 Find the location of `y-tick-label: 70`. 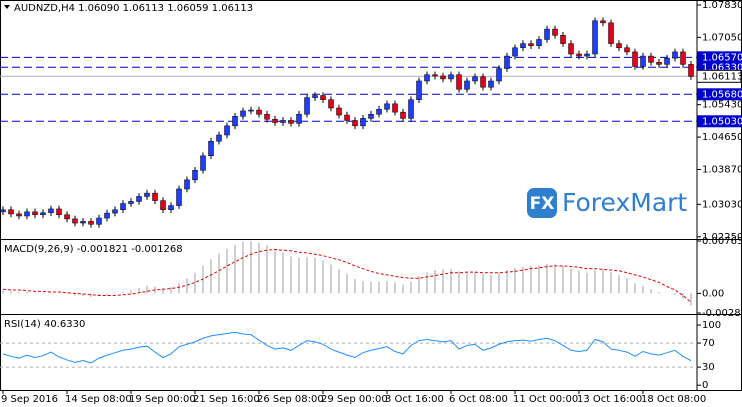

y-tick-label: 70 is located at coordinates (708, 343).